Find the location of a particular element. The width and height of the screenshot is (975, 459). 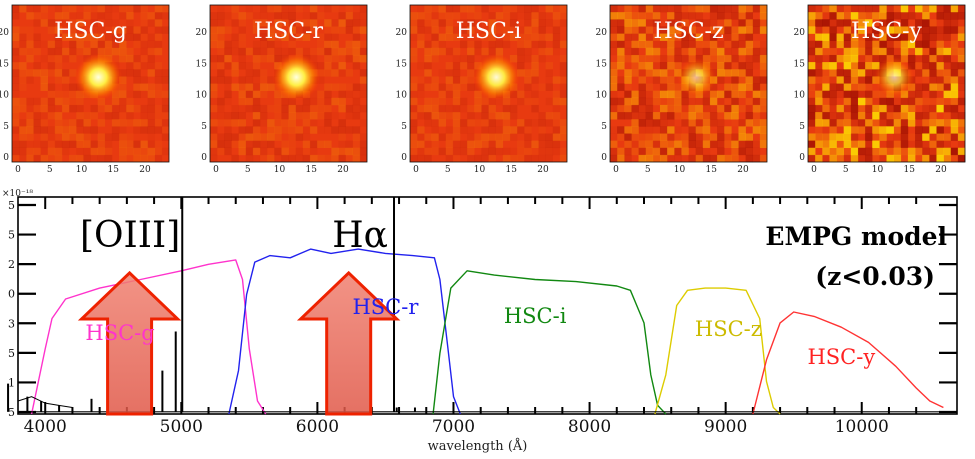

filter-curve-hsc-i is located at coordinates (549, 342).